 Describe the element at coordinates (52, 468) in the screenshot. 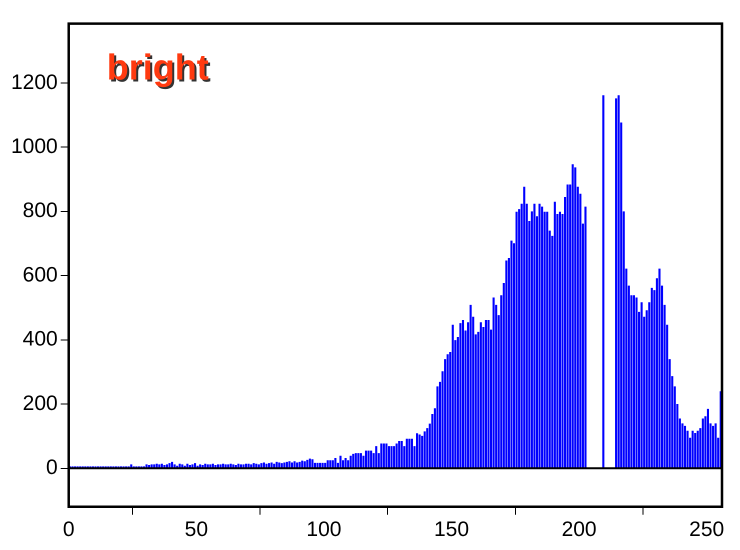

I see `y-tick-label: 0` at that location.